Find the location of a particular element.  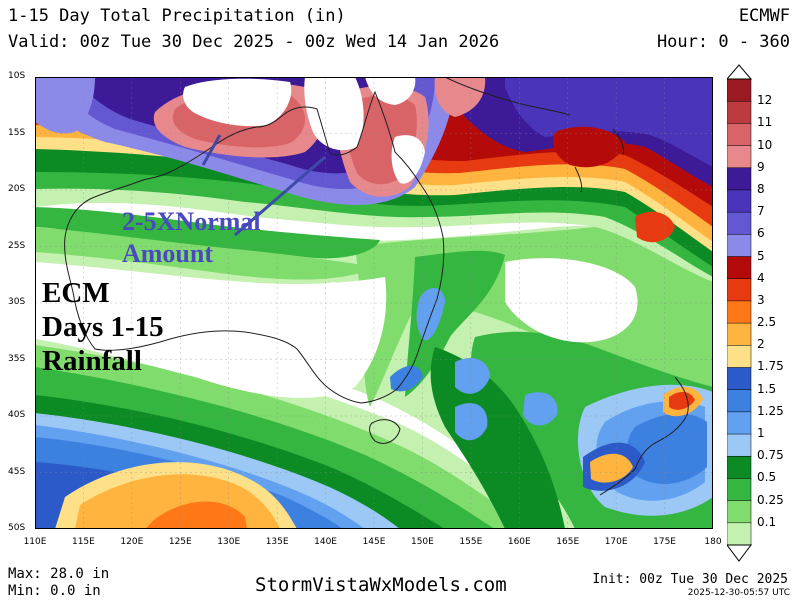

latitude-label: 20S is located at coordinates (17, 189).